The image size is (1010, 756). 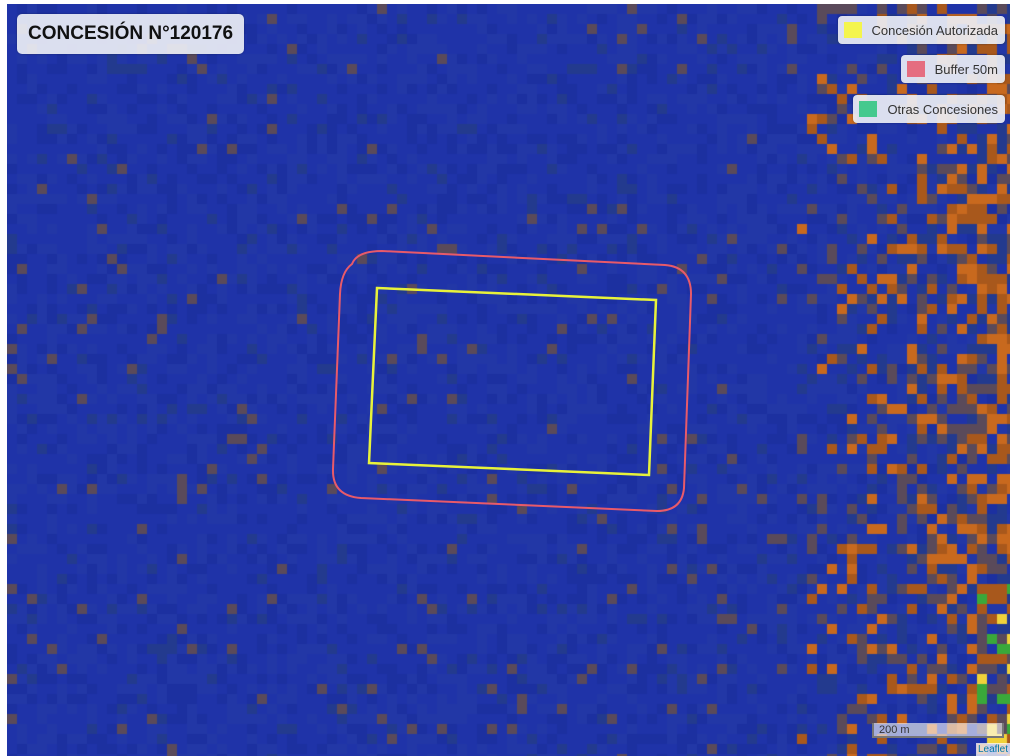 What do you see at coordinates (868, 109) in the screenshot?
I see `green-swatch-icon` at bounding box center [868, 109].